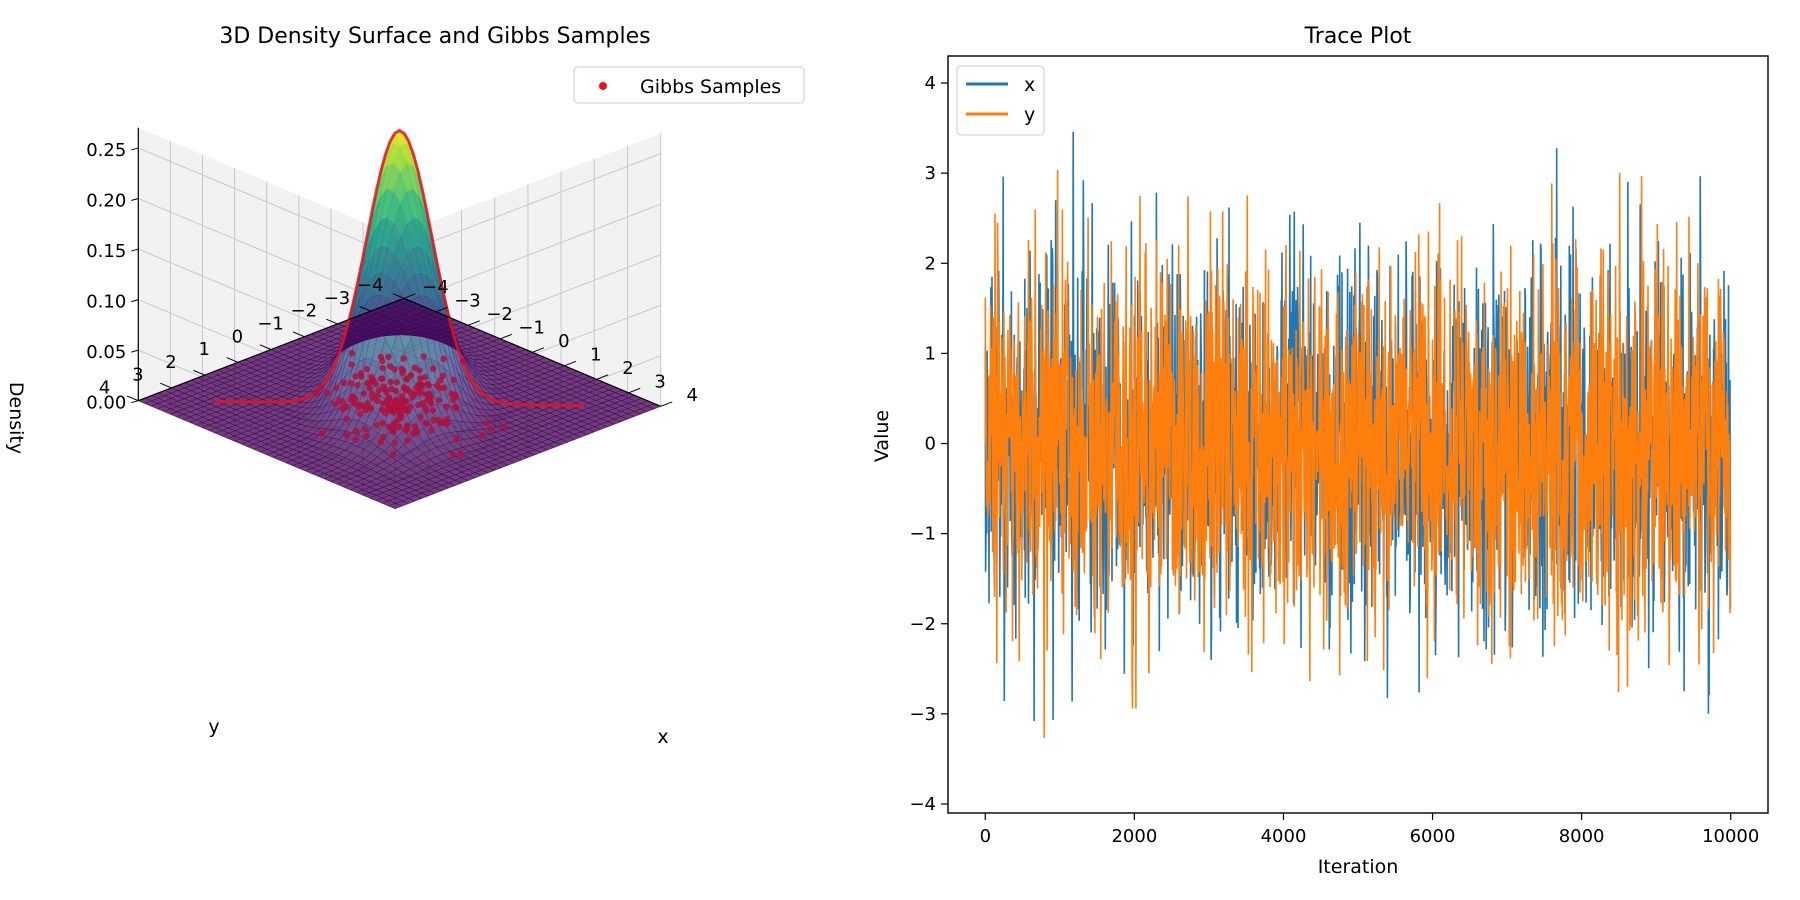  Describe the element at coordinates (691, 395) in the screenshot. I see `surface-x-tick-label: 4` at that location.